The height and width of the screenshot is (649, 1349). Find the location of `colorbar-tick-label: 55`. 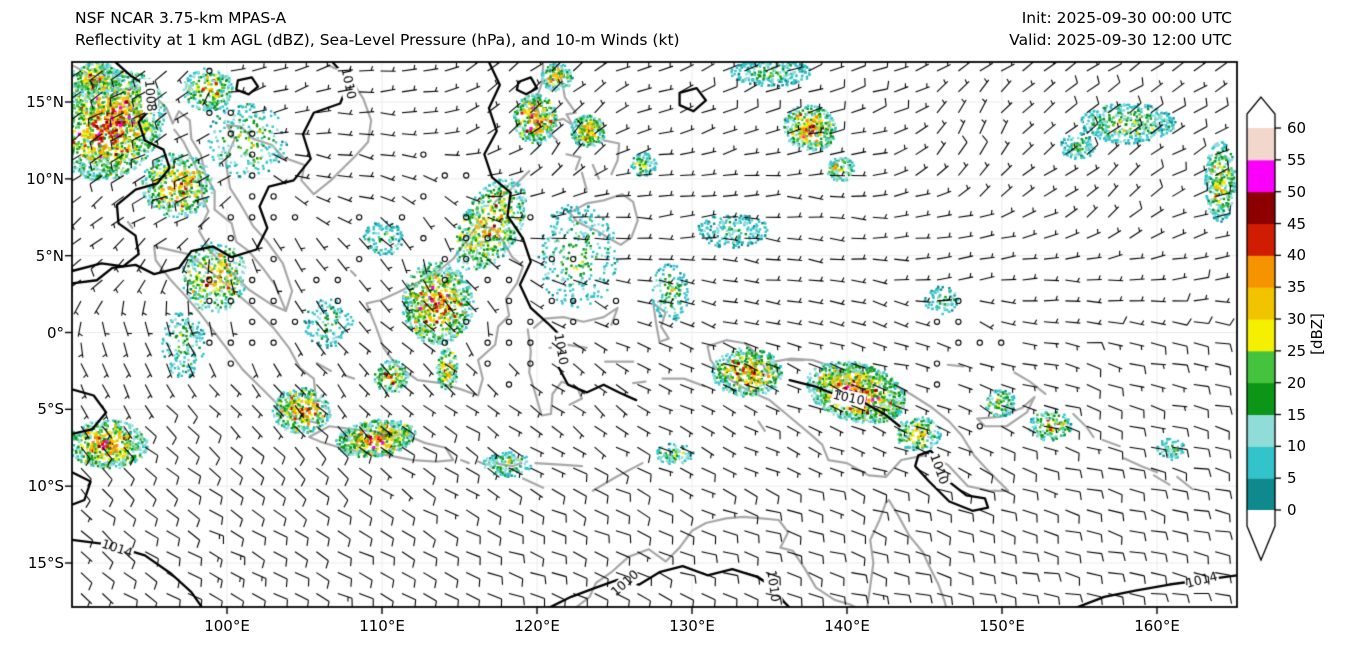

colorbar-tick-label: 55 is located at coordinates (1297, 159).